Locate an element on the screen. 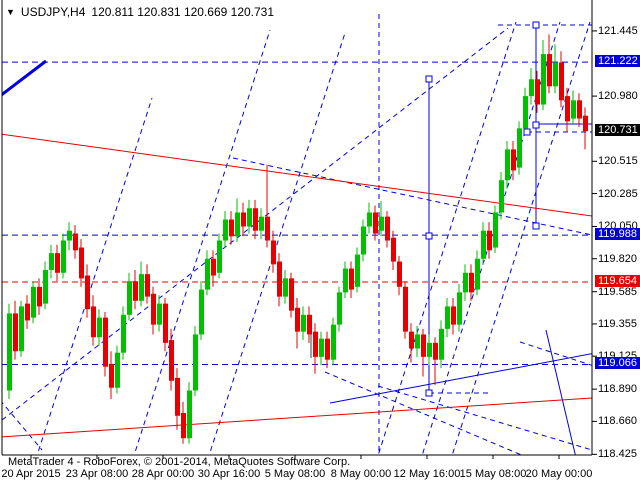  time-tick-3: 30 Apr 16:00 is located at coordinates (229, 474).